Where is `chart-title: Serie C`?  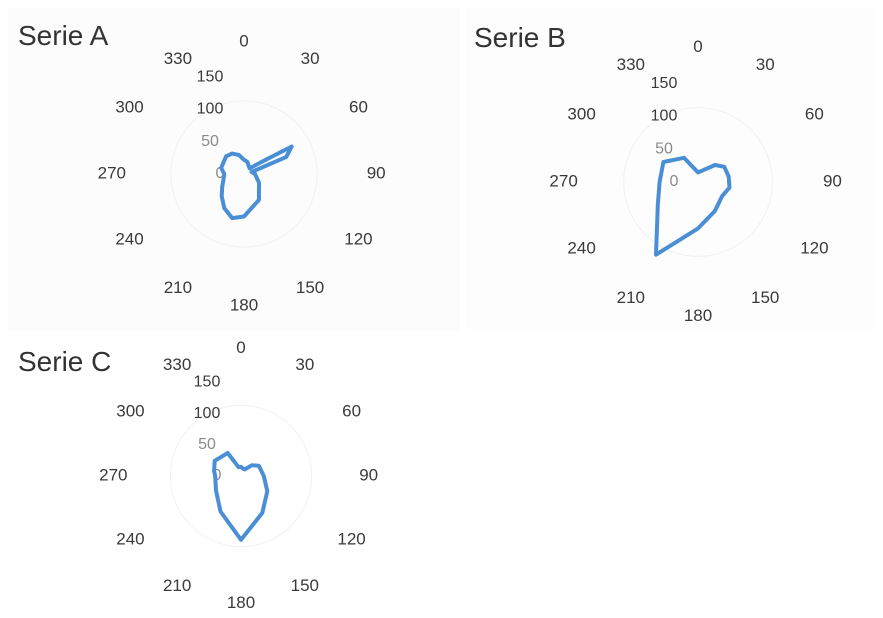 chart-title: Serie C is located at coordinates (65, 361).